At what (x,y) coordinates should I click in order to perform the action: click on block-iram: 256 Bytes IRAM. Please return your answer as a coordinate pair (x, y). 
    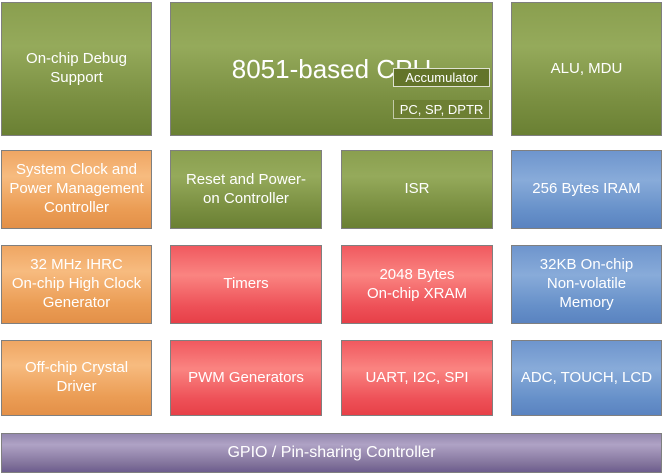
    Looking at the image, I should click on (586, 189).